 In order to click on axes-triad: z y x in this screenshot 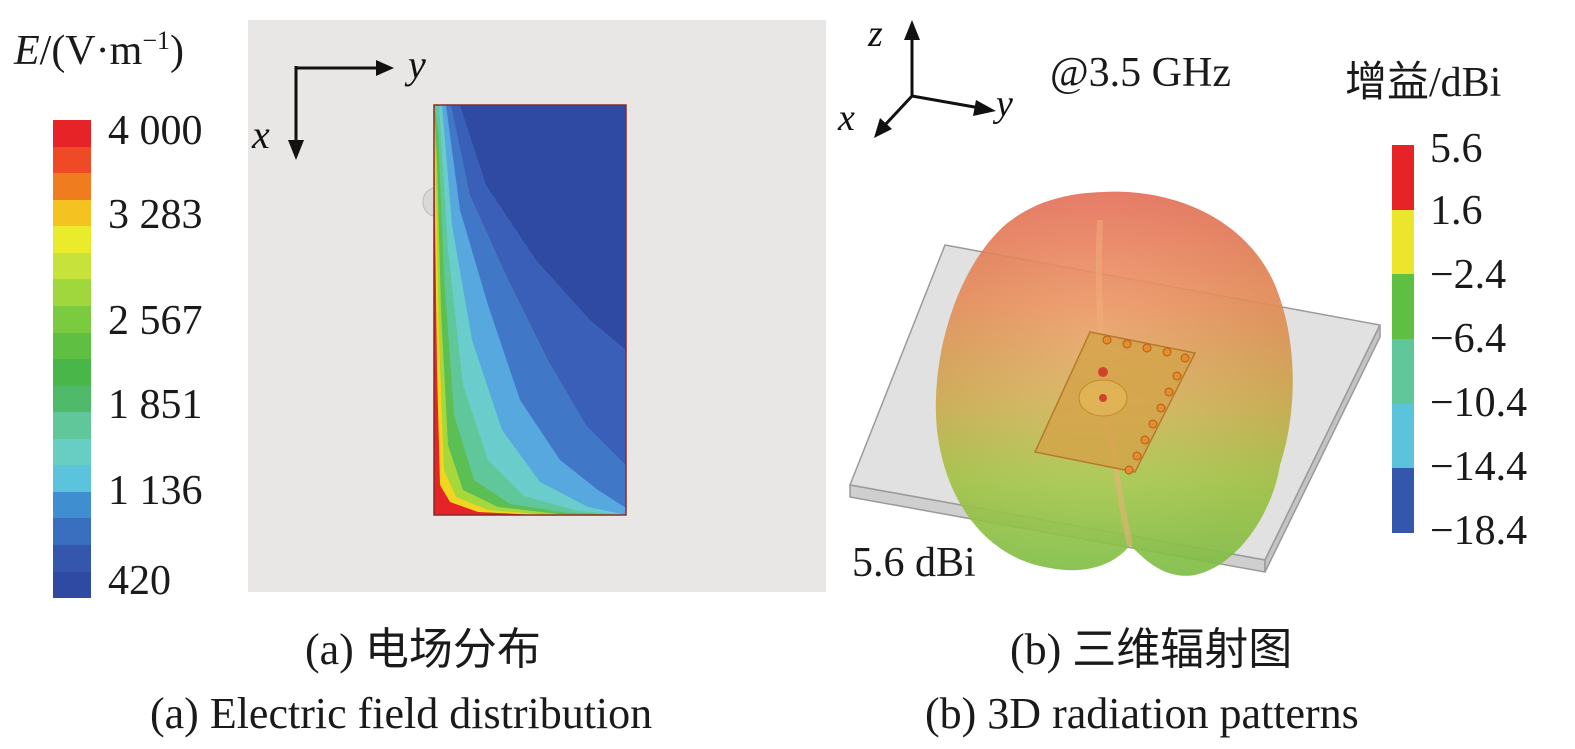, I will do `click(925, 76)`.